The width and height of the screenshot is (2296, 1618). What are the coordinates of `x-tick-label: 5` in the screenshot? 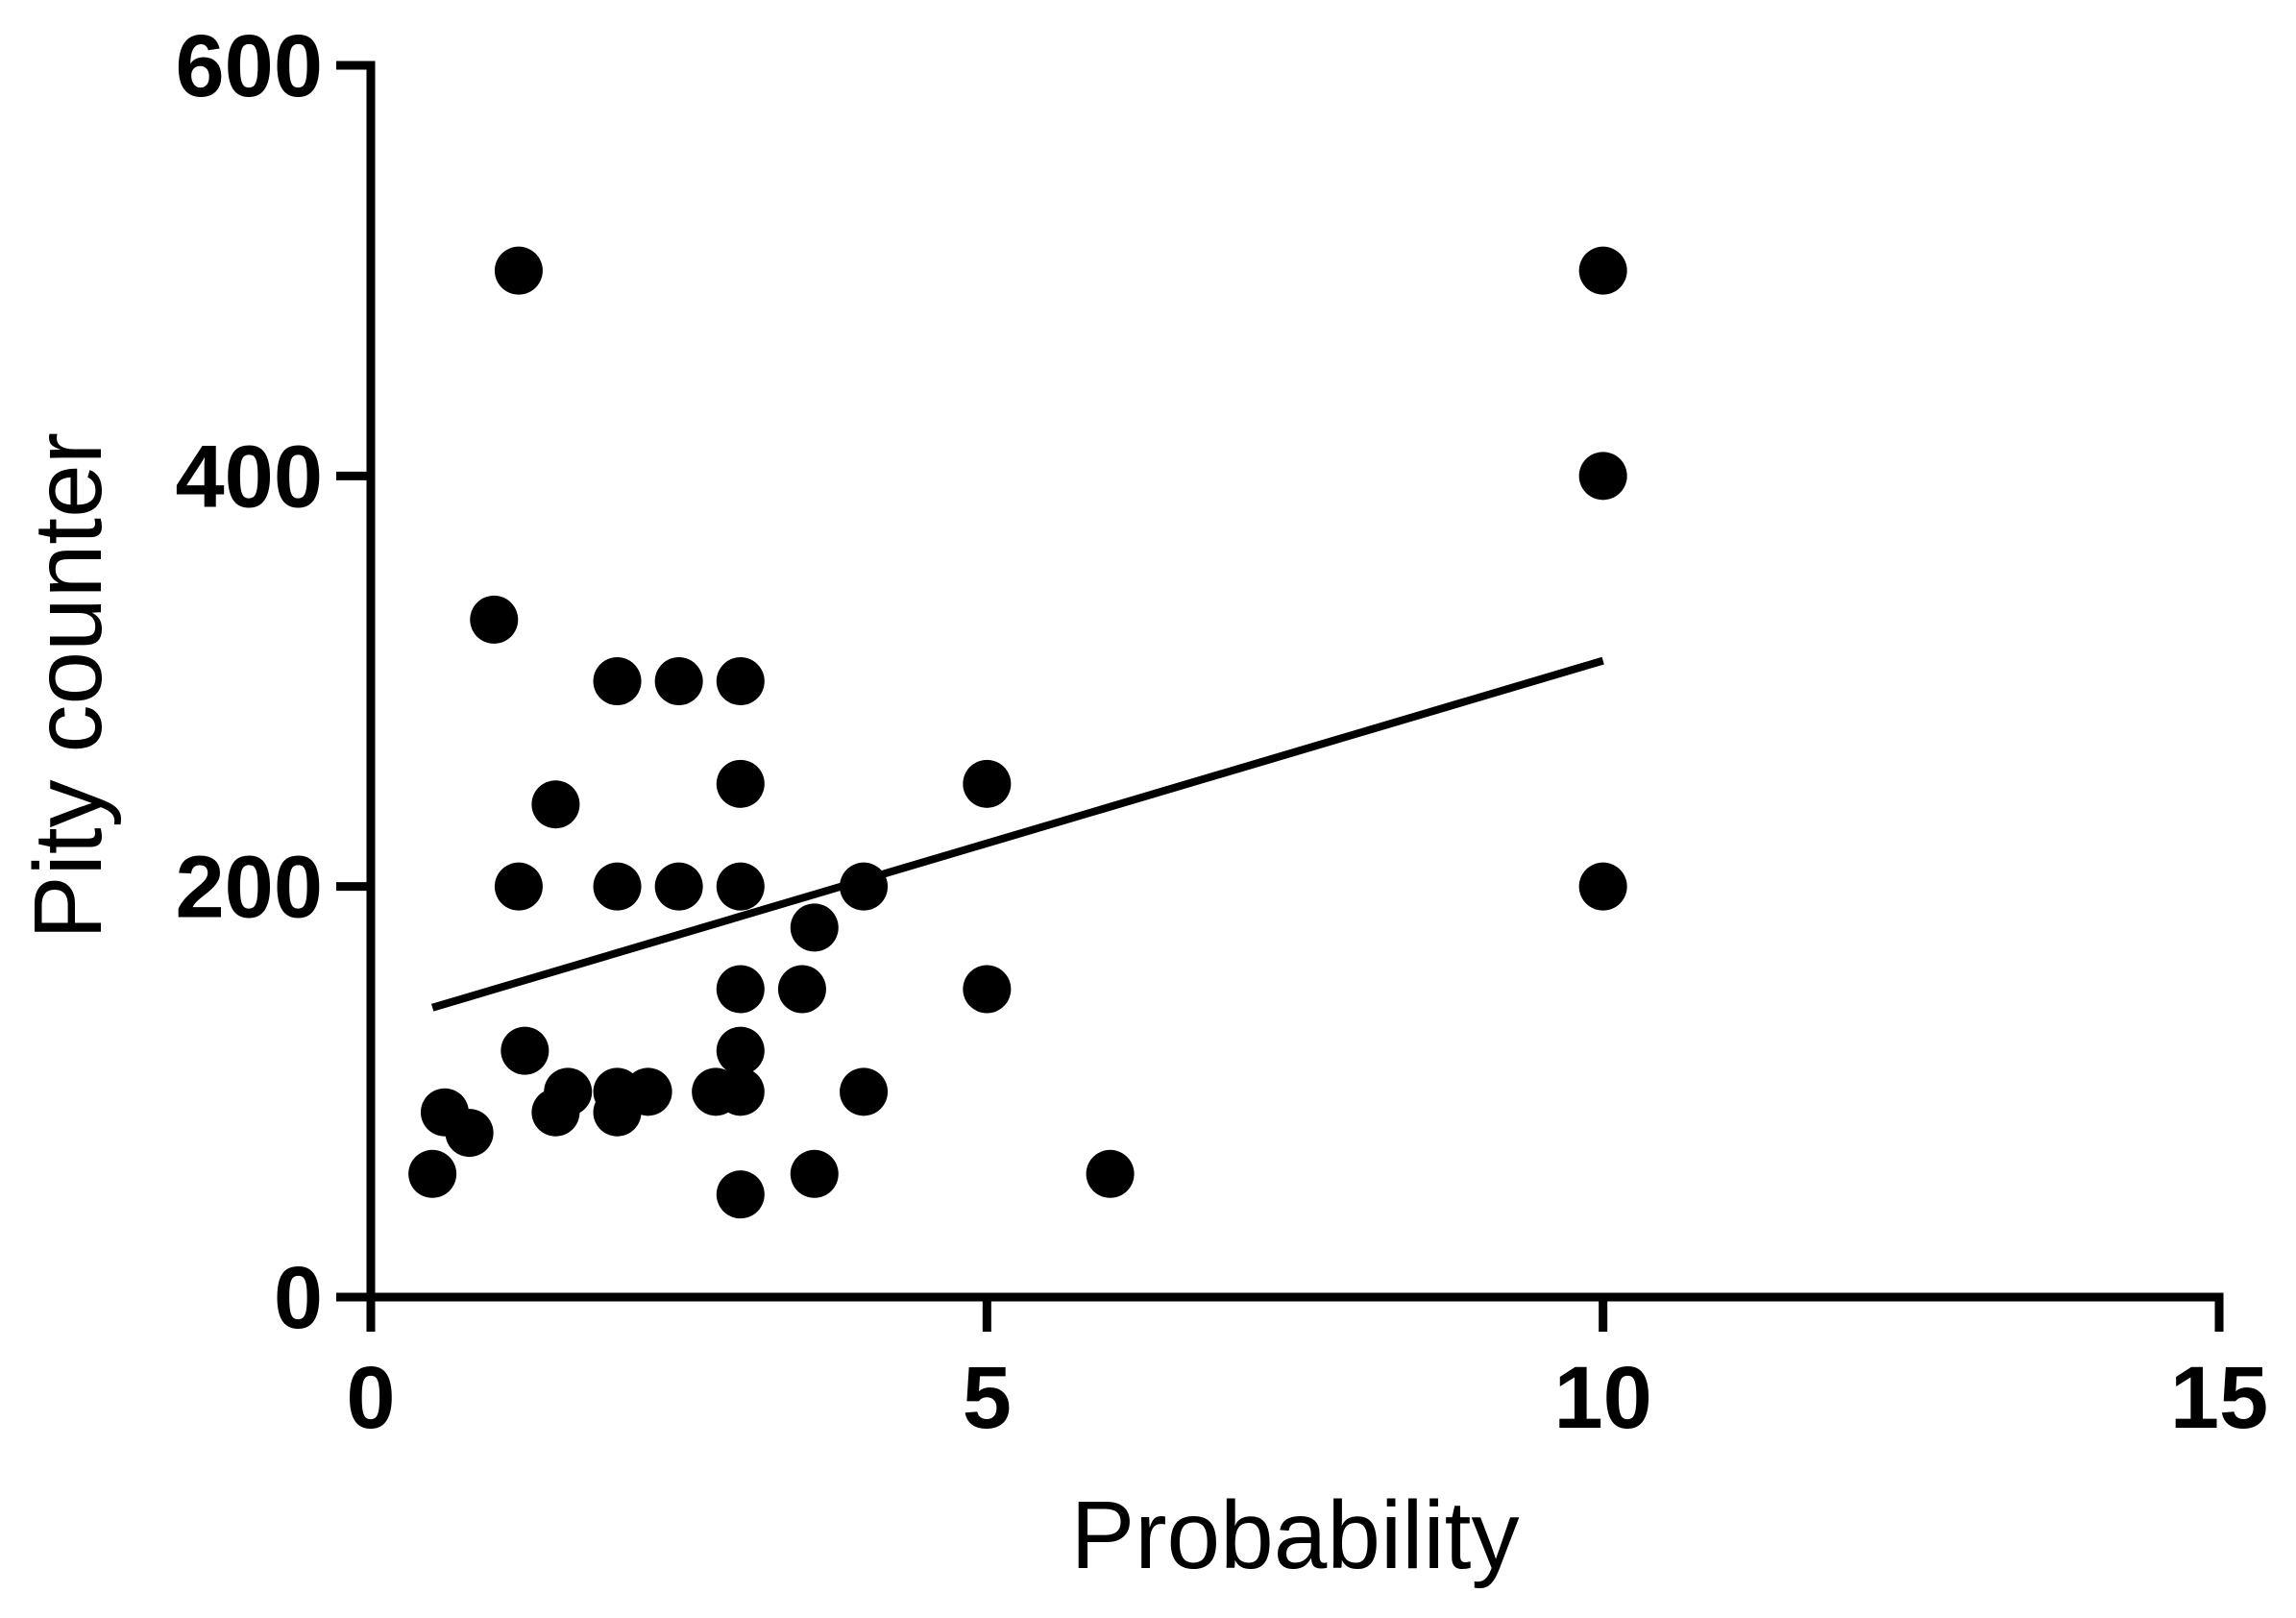 It's located at (987, 1398).